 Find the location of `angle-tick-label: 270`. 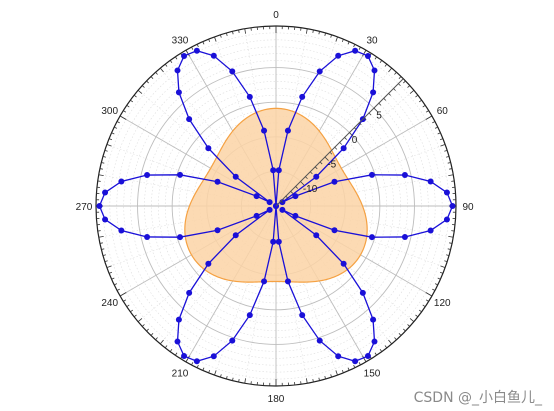

angle-tick-label: 270 is located at coordinates (84, 207).